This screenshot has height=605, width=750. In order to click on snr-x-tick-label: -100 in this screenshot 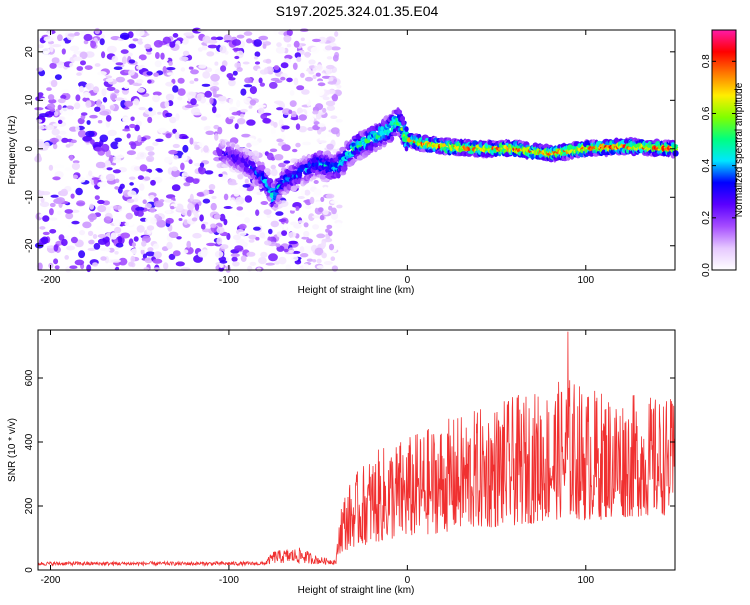, I will do `click(229, 580)`.